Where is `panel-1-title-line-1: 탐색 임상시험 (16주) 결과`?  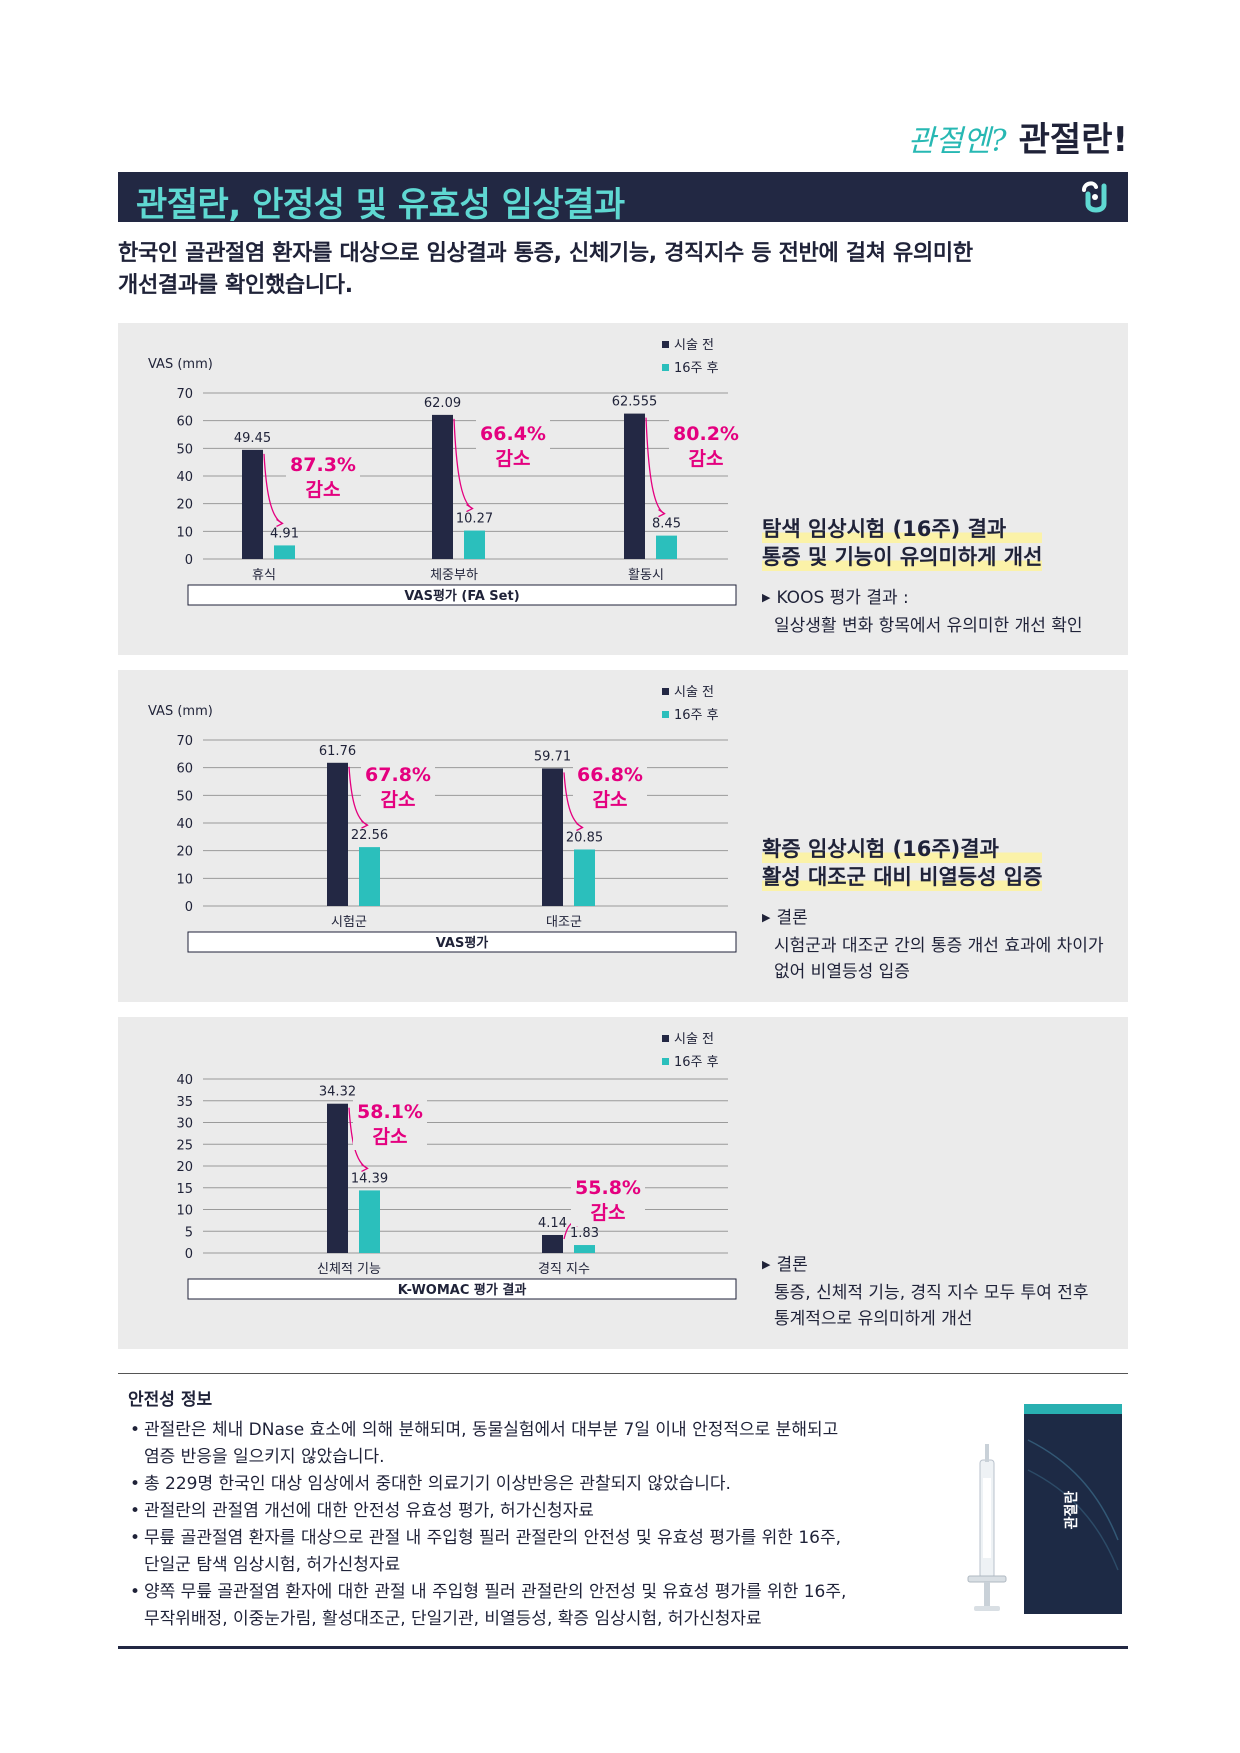
panel-1-title-line-1: 탐색 임상시험 (16주) 결과 is located at coordinates (902, 529).